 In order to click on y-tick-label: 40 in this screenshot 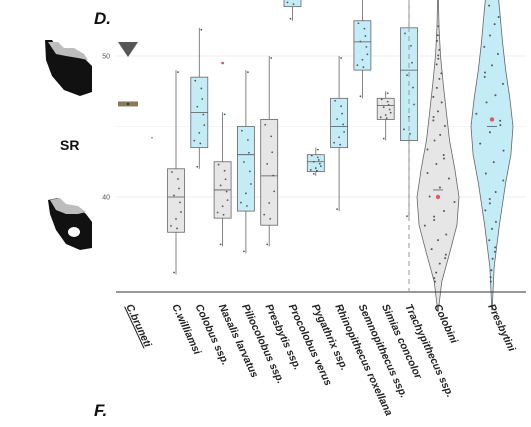, I will do `click(106, 198)`.